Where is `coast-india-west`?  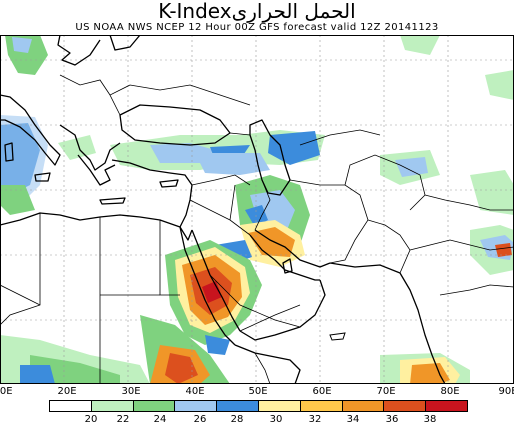
coast-india-west is located at coordinates (422, 328).